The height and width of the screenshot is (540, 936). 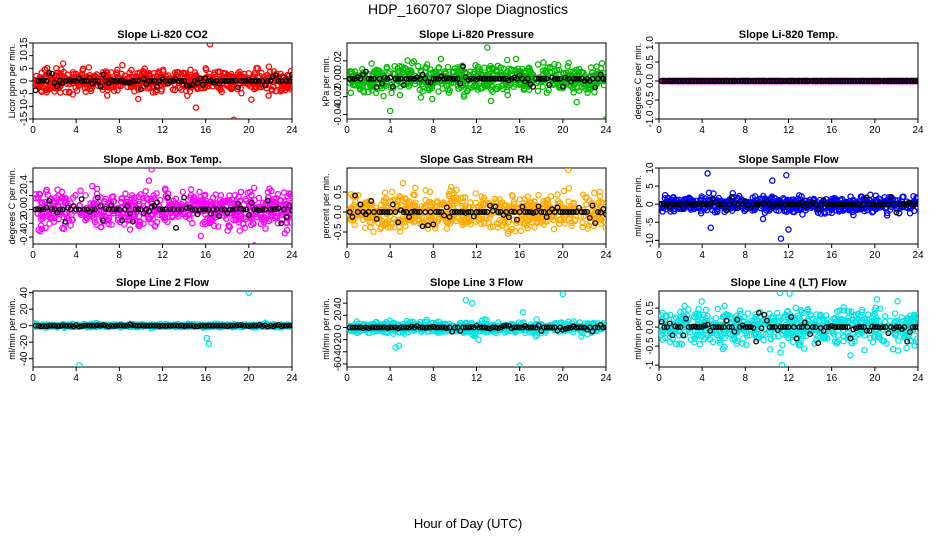 I want to click on x-tick-label: 20, so click(x=563, y=255).